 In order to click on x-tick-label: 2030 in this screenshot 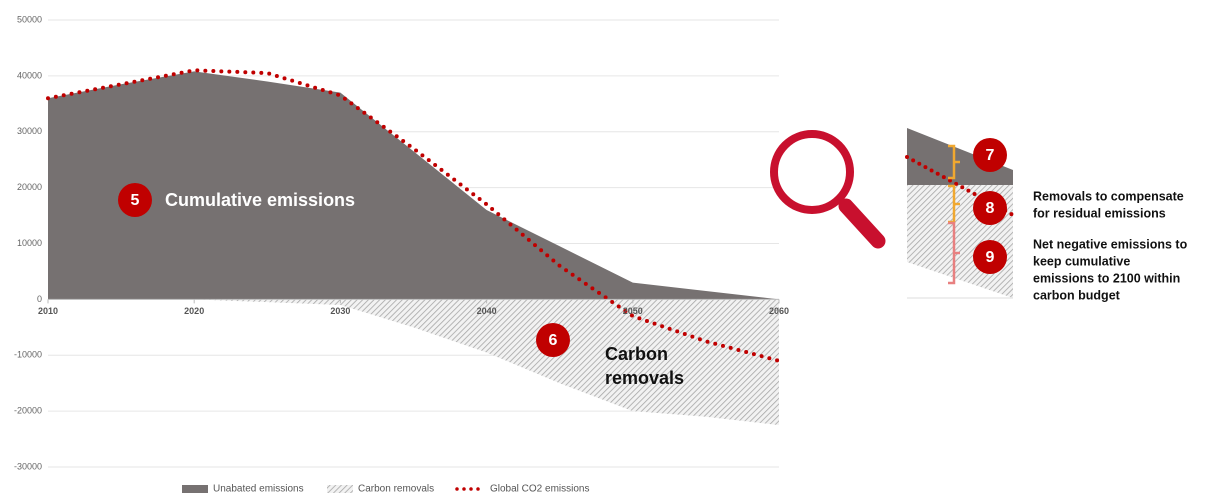, I will do `click(340, 311)`.